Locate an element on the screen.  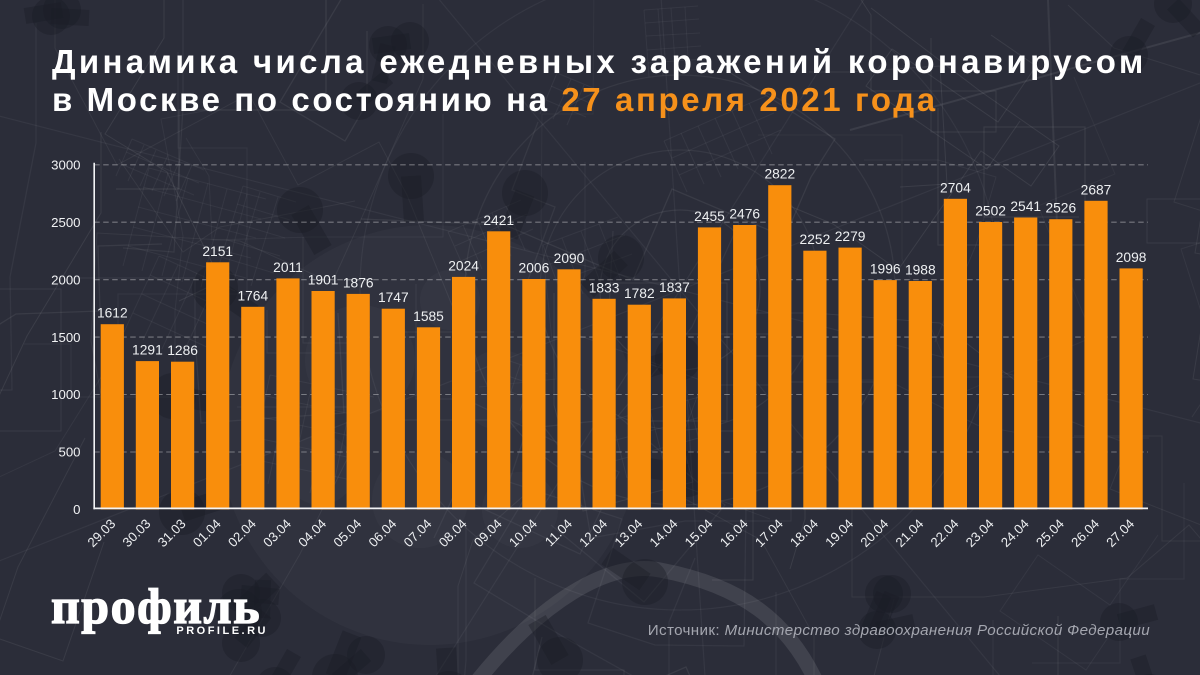
svg-text: 2279 is located at coordinates (850, 236).